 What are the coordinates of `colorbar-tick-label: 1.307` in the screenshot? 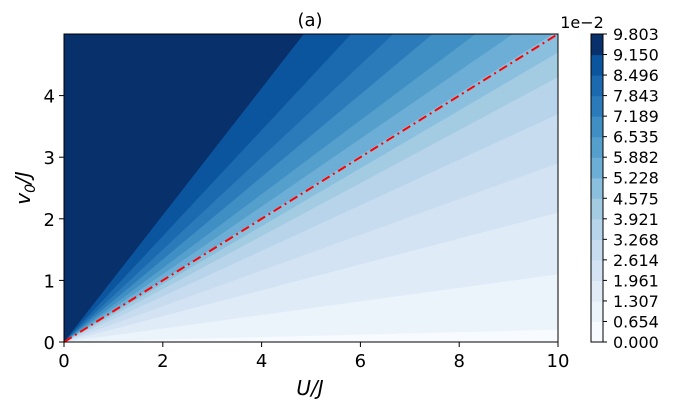 It's located at (636, 301).